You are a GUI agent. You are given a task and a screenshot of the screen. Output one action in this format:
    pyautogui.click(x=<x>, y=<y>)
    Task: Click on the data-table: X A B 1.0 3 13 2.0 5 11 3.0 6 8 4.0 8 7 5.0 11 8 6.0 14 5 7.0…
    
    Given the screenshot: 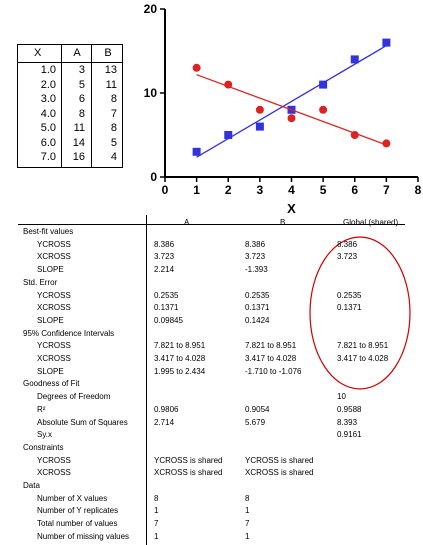 What is the action you would take?
    pyautogui.click(x=70, y=106)
    